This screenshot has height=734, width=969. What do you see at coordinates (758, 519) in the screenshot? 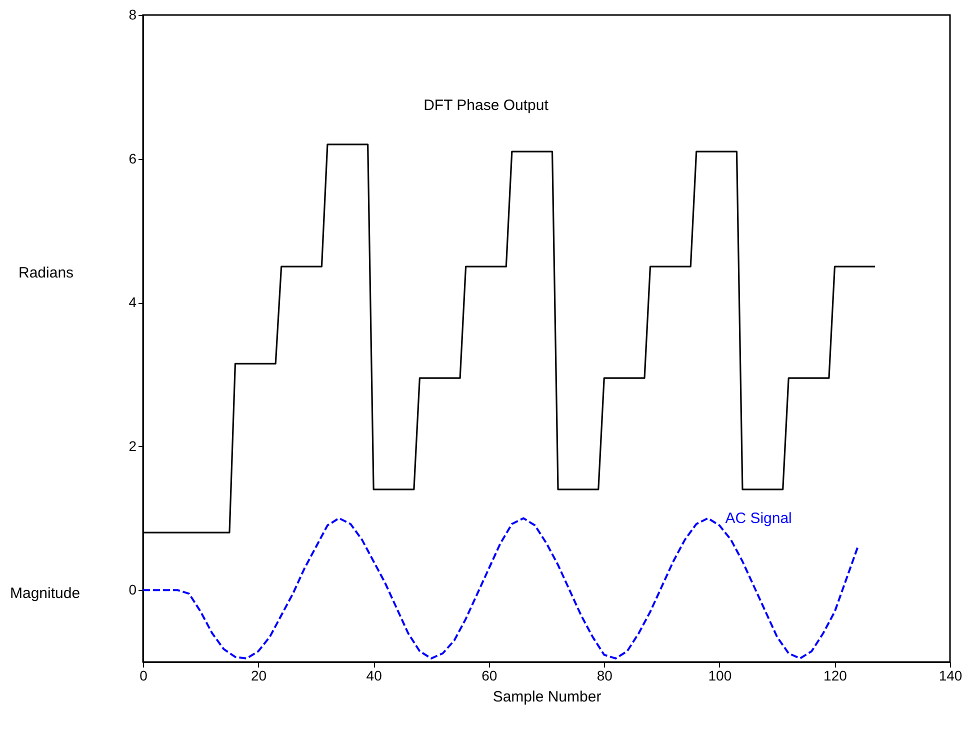
I see `series-label: AC Signal` at bounding box center [758, 519].